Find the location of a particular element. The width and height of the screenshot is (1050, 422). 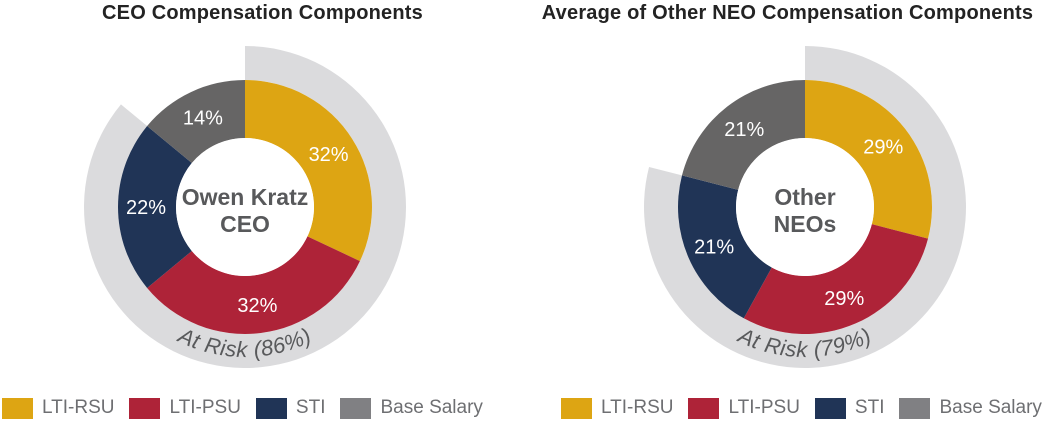

segment-value-label: 14% is located at coordinates (203, 118).